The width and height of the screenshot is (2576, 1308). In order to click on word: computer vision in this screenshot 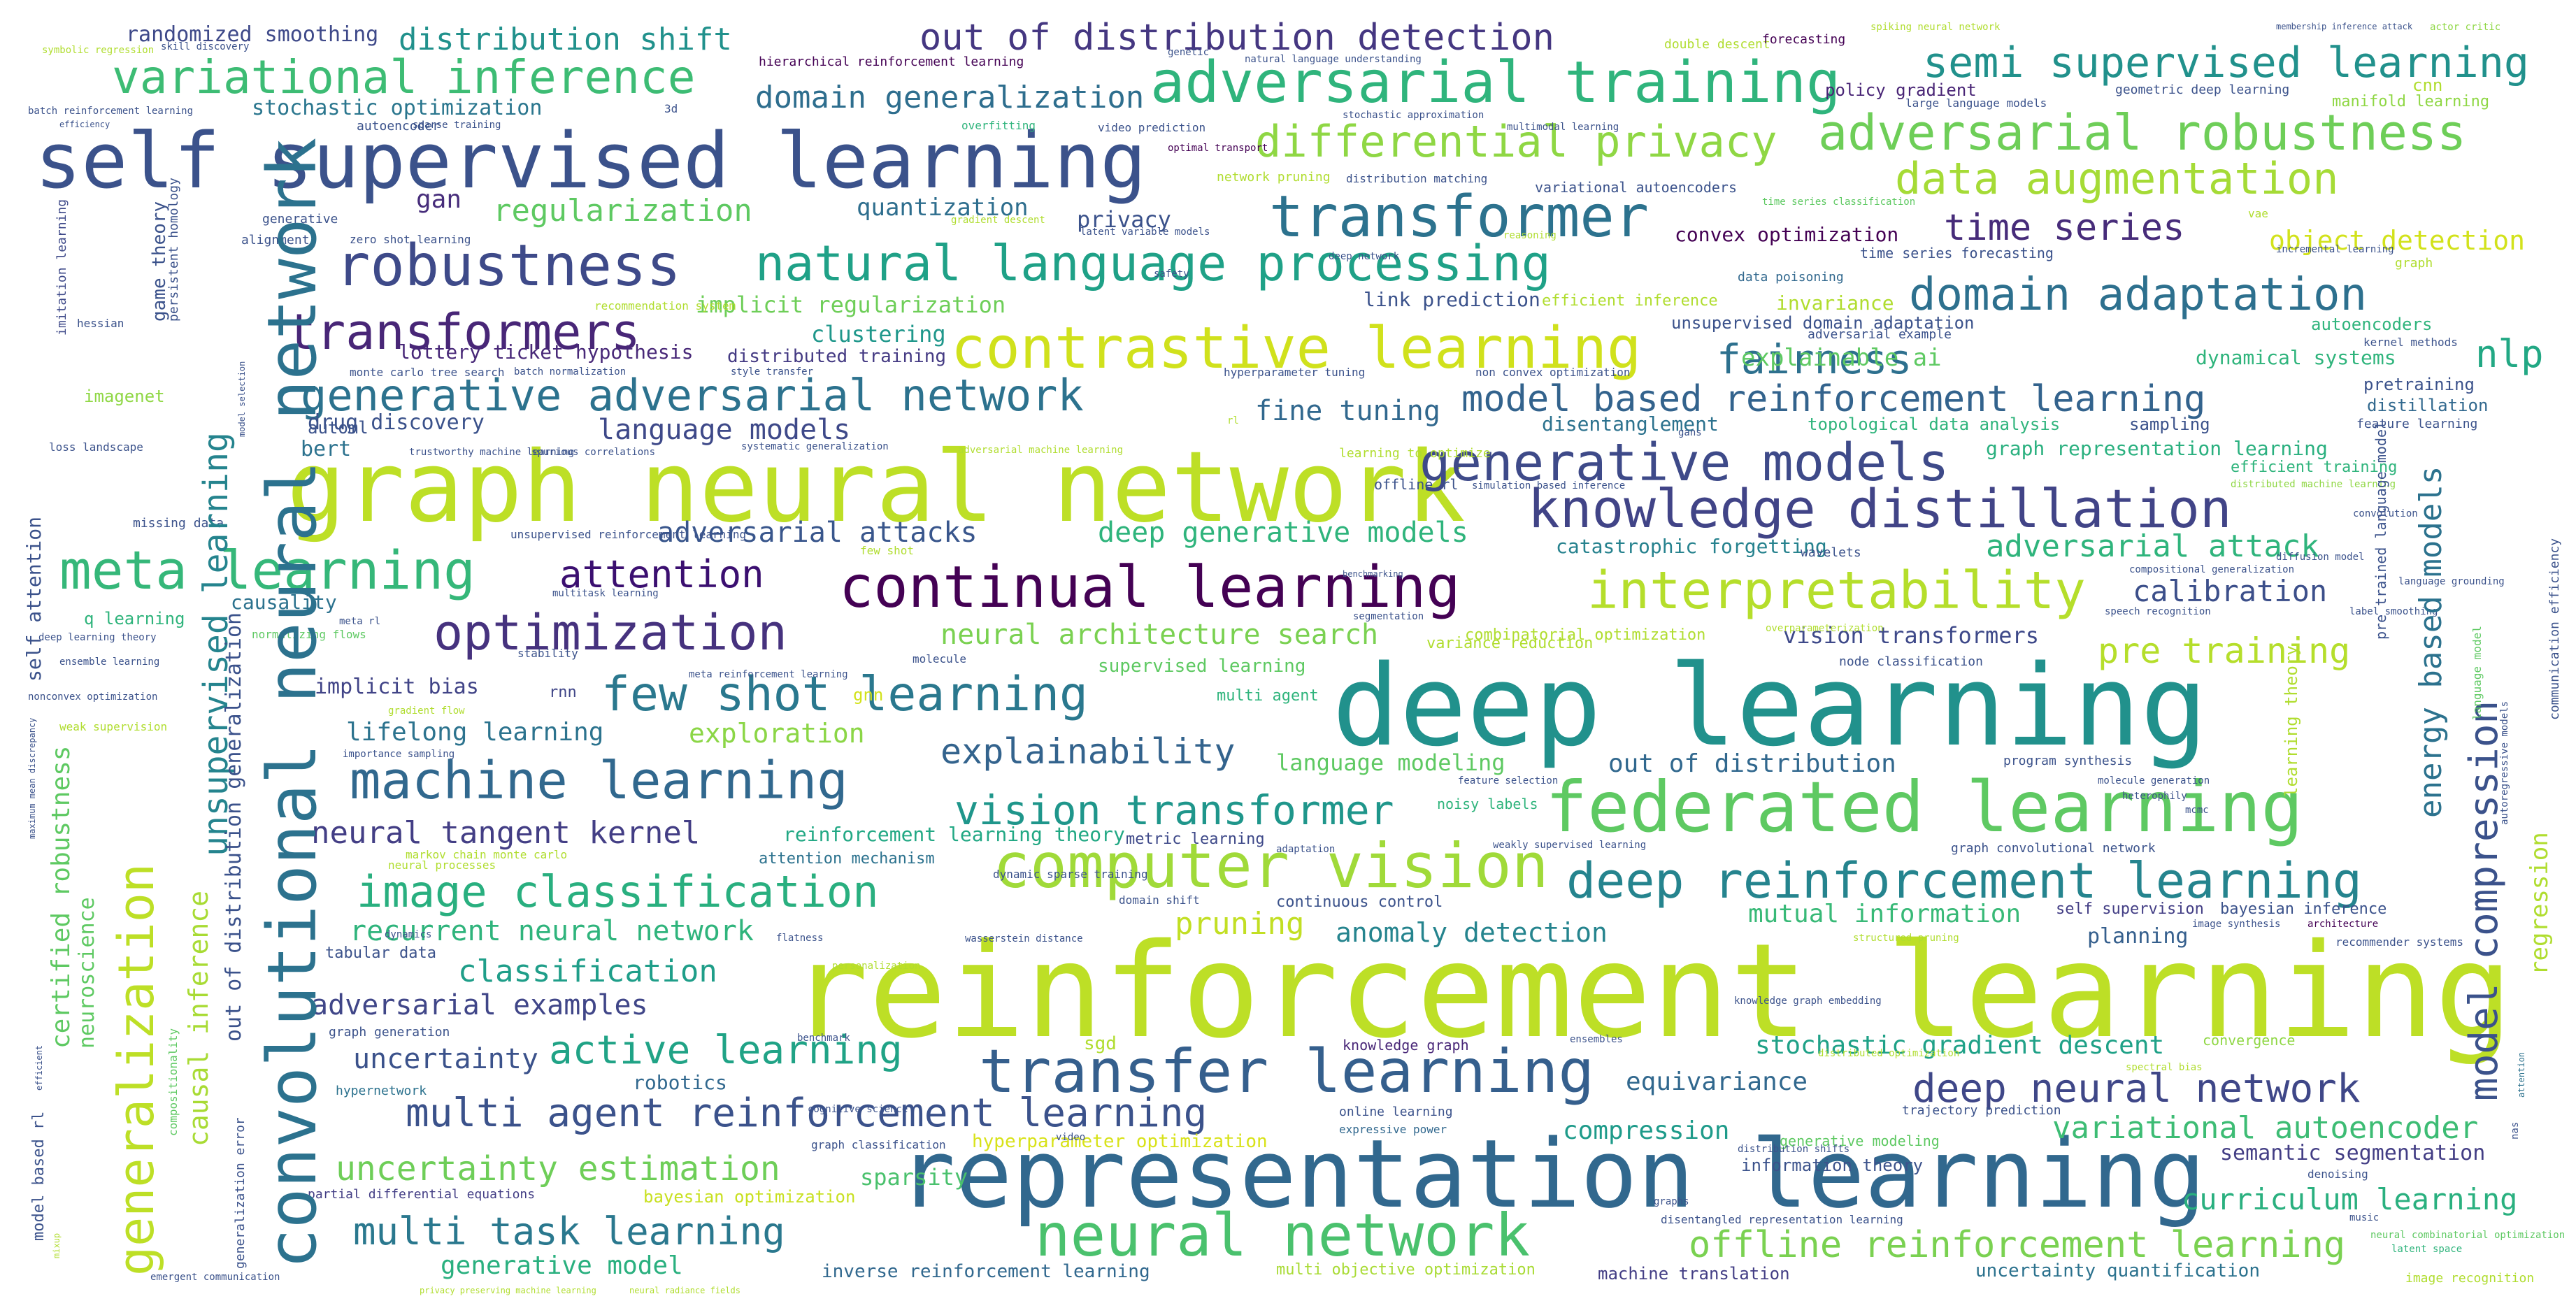, I will do `click(1271, 866)`.